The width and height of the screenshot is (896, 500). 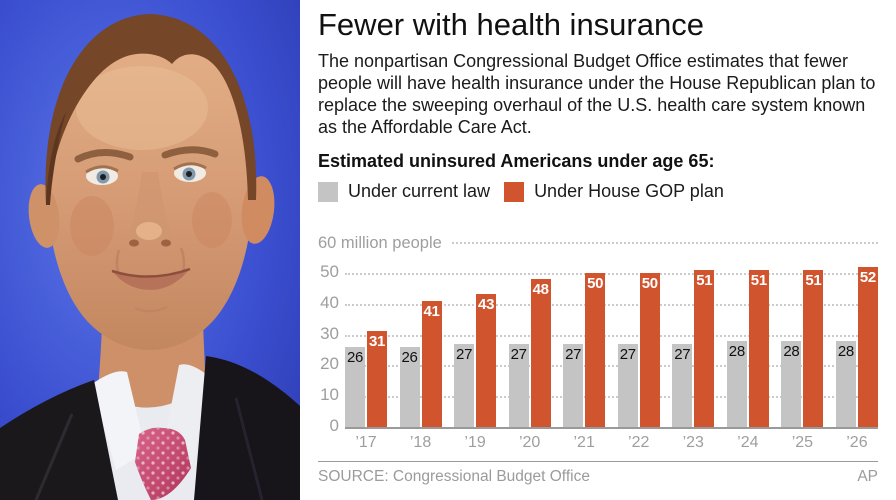 What do you see at coordinates (355, 357) in the screenshot?
I see `bar-value-label: 26` at bounding box center [355, 357].